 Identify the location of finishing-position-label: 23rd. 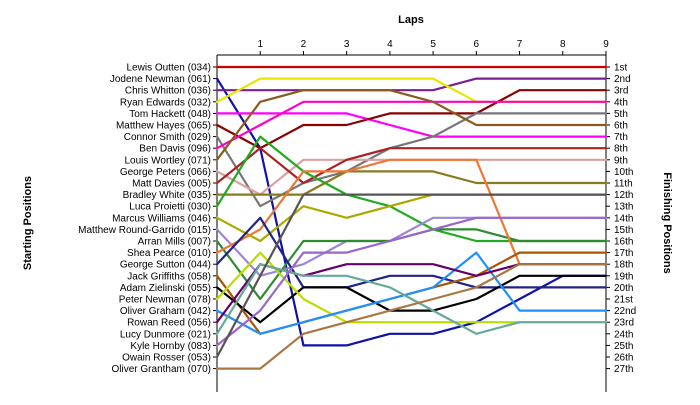
(624, 323).